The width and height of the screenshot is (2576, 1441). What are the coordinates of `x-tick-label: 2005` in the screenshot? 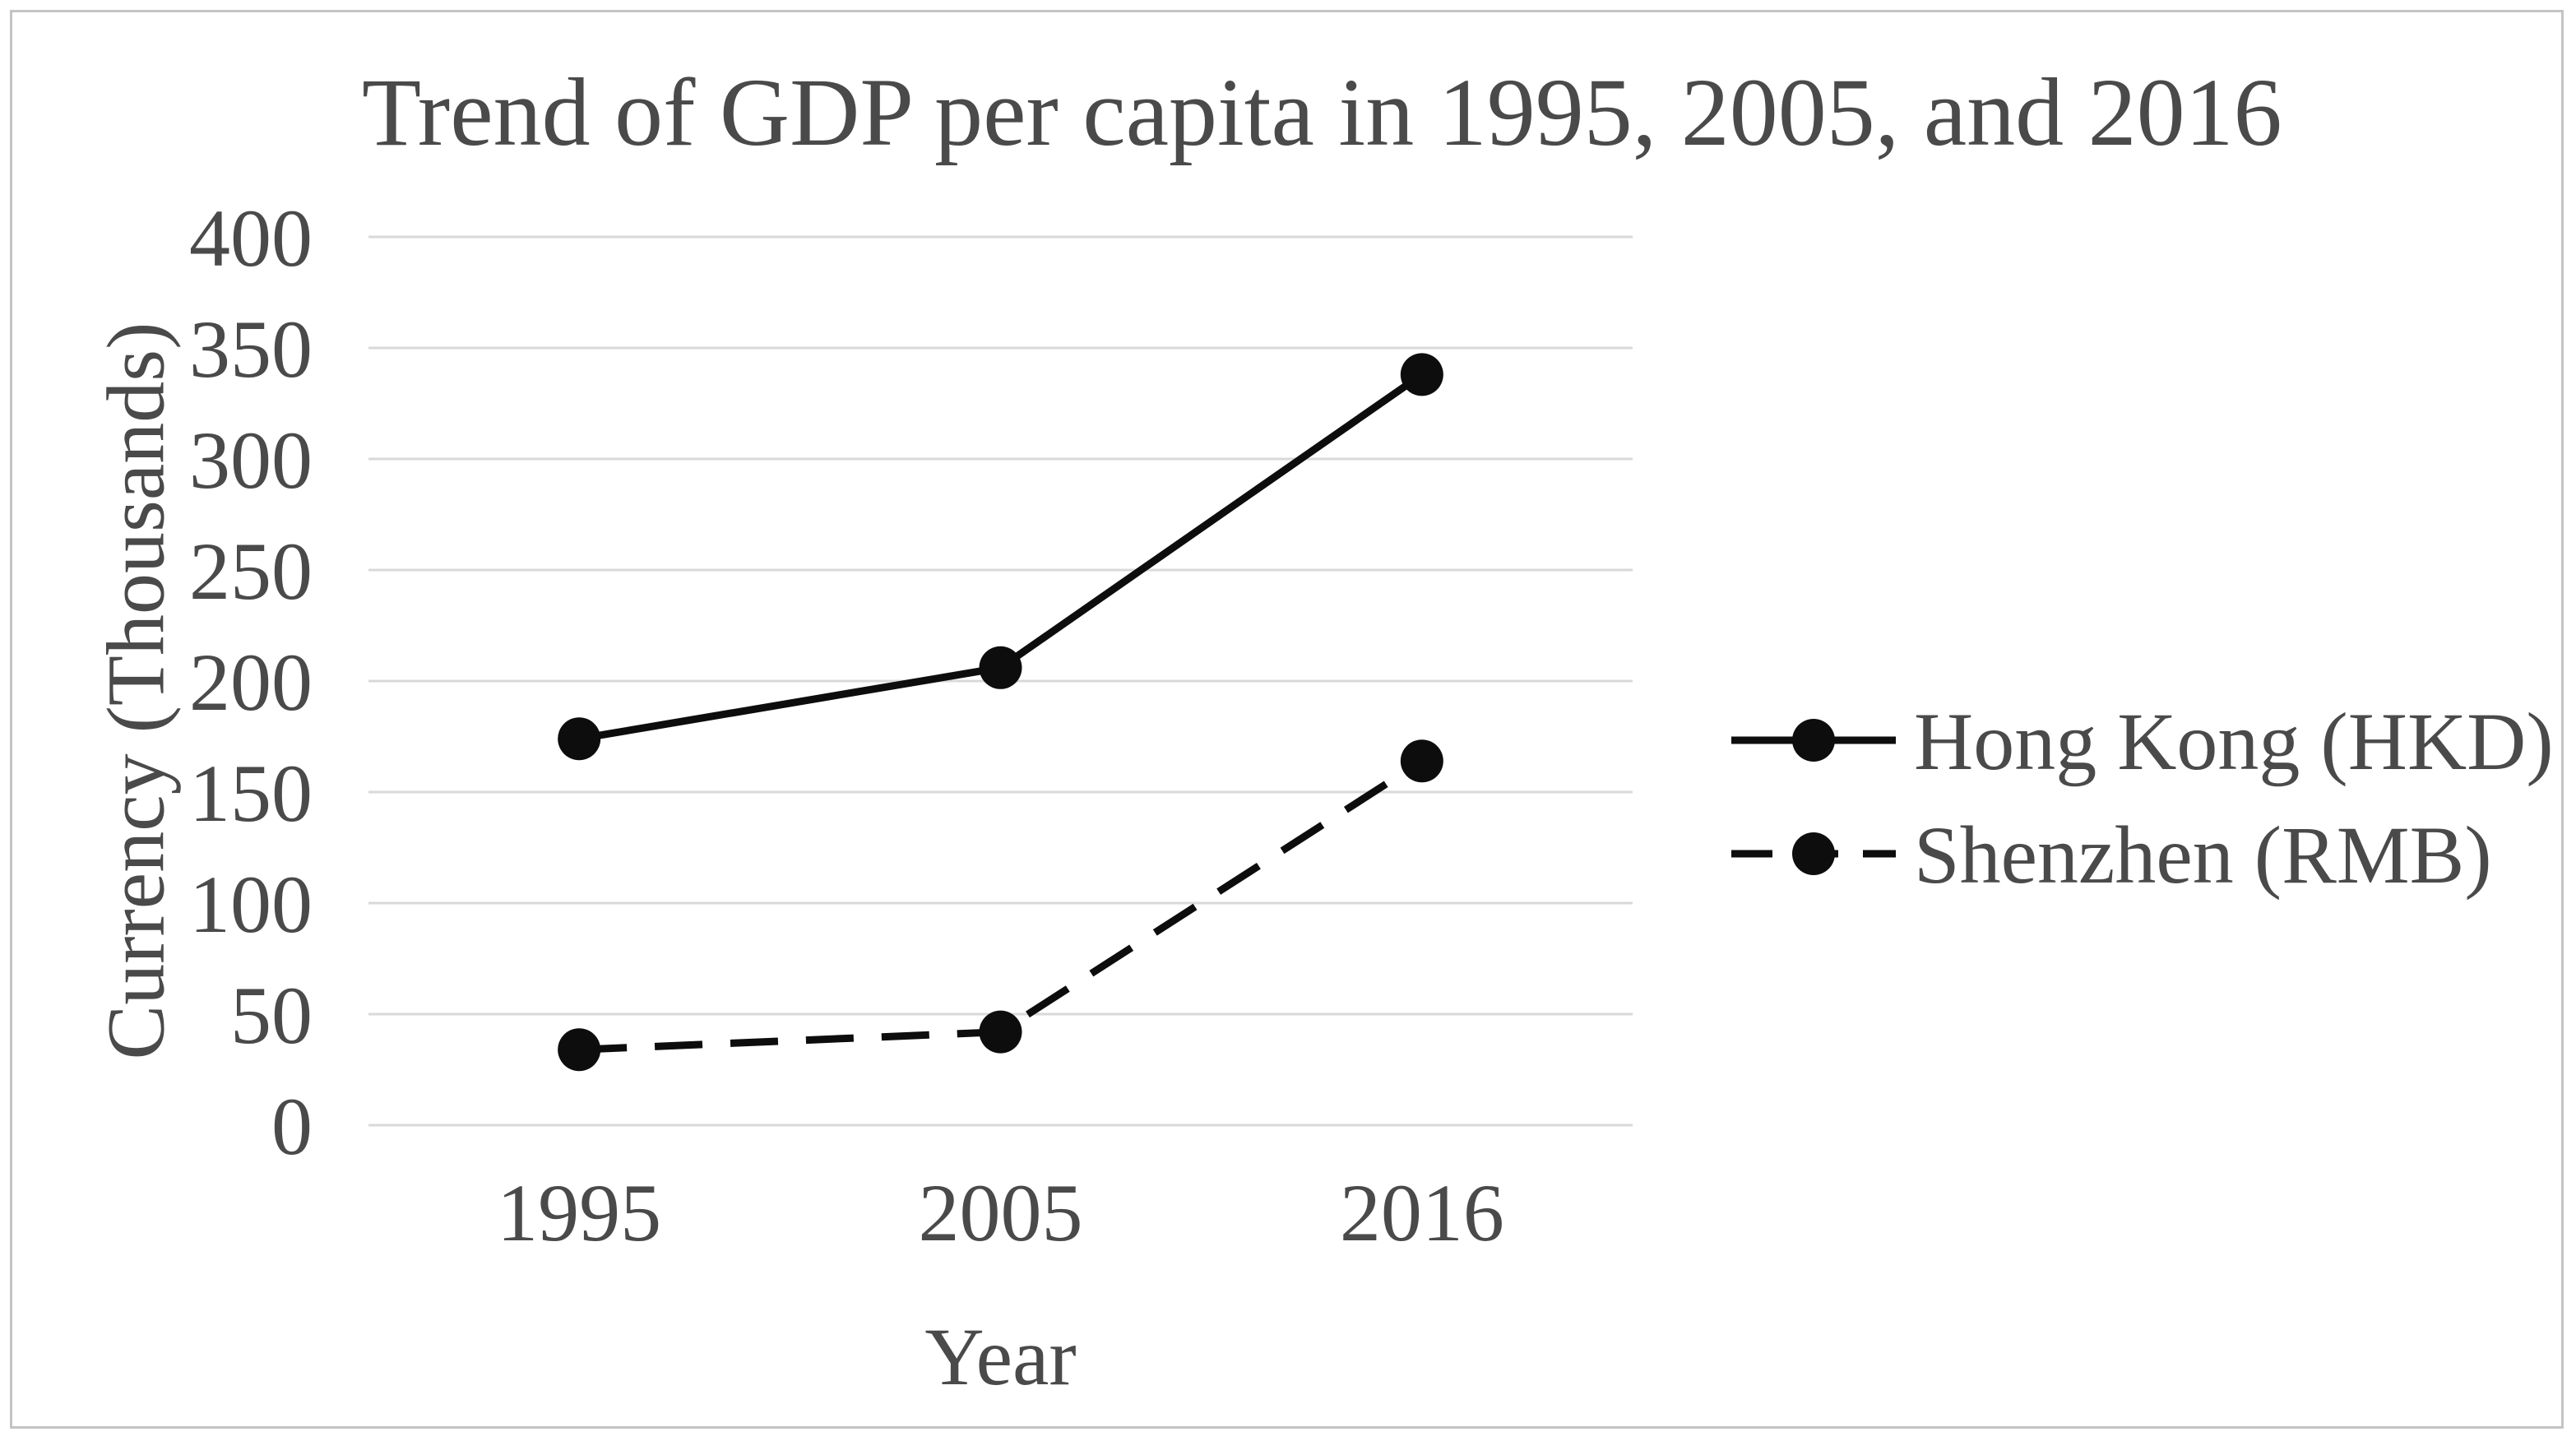 It's located at (1001, 1212).